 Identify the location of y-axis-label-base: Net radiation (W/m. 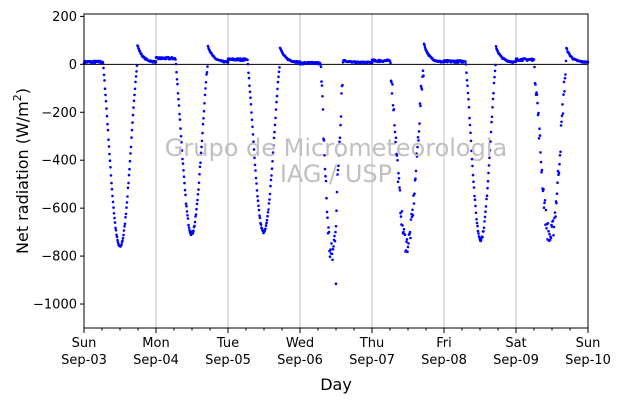
(22, 177).